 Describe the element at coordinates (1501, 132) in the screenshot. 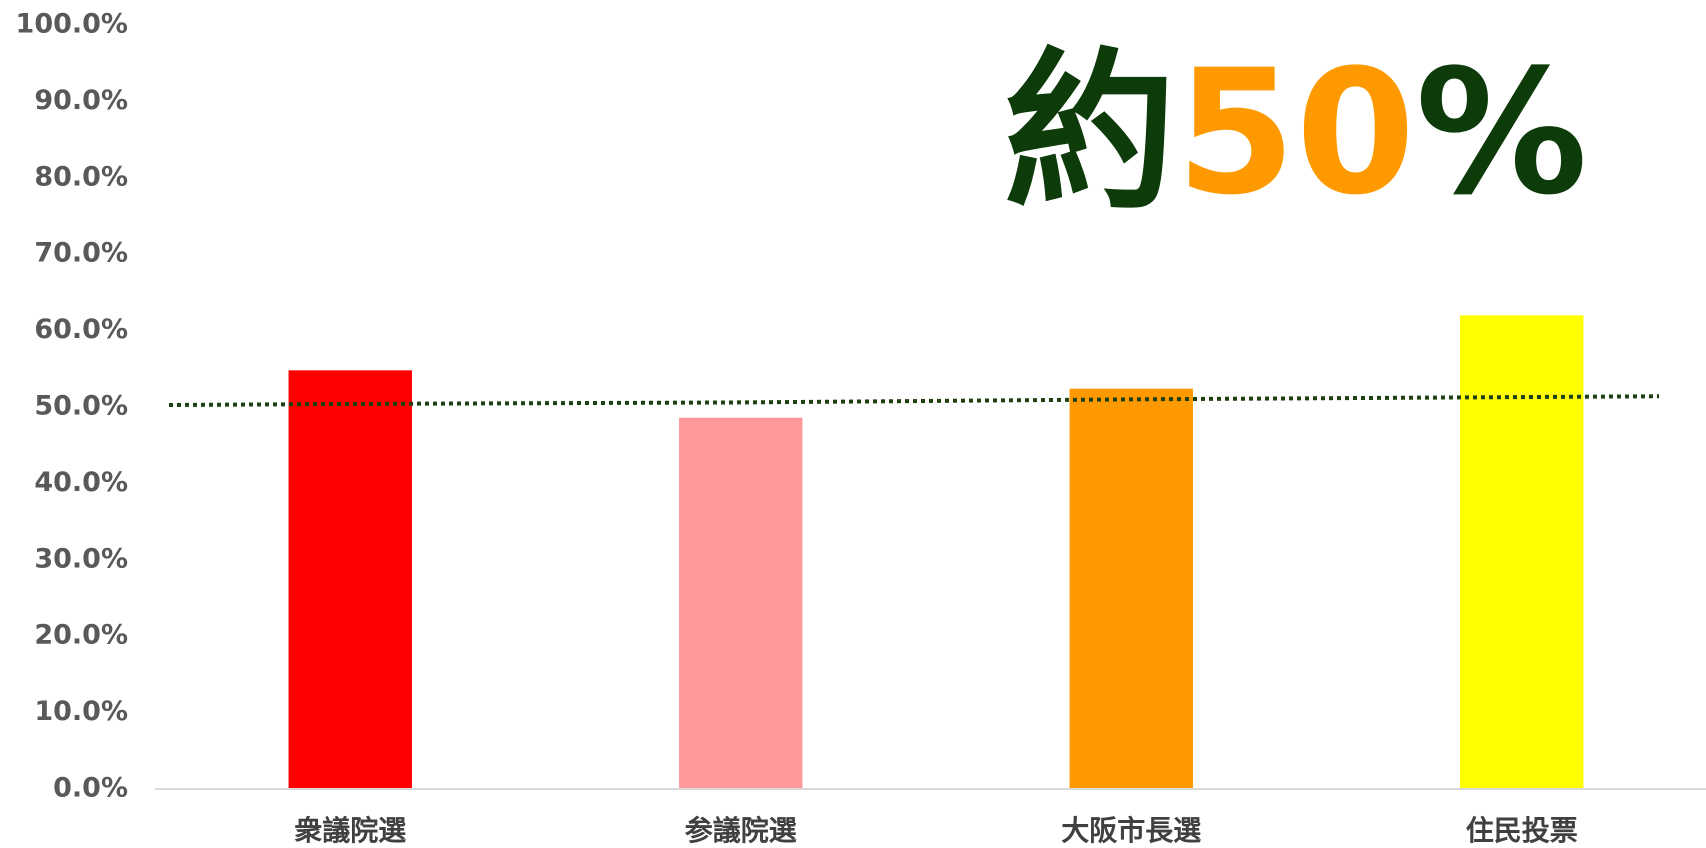

I see `annotation-part: %` at that location.